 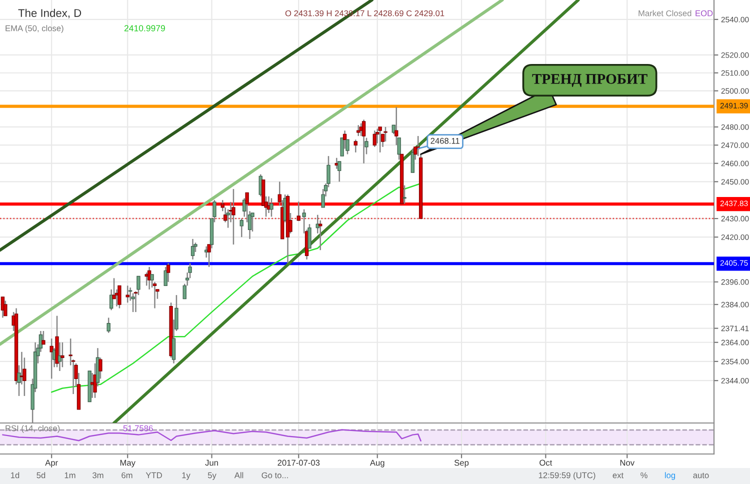 I want to click on text: The Index, D, so click(x=50, y=13).